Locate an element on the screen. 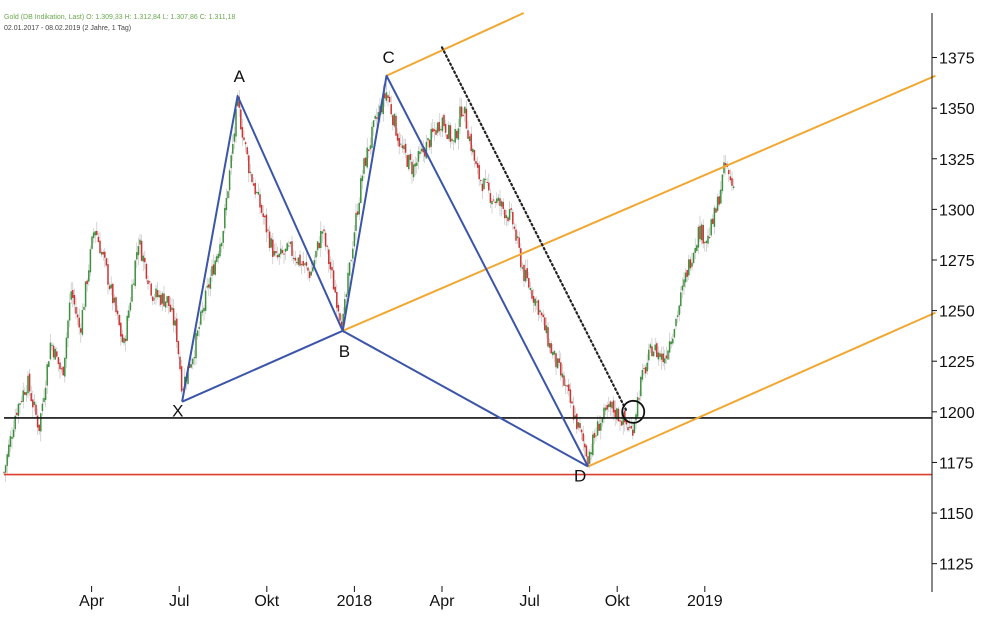 Image resolution: width=1002 pixels, height=641 pixels. horizontal-lines-layer is located at coordinates (468, 446).